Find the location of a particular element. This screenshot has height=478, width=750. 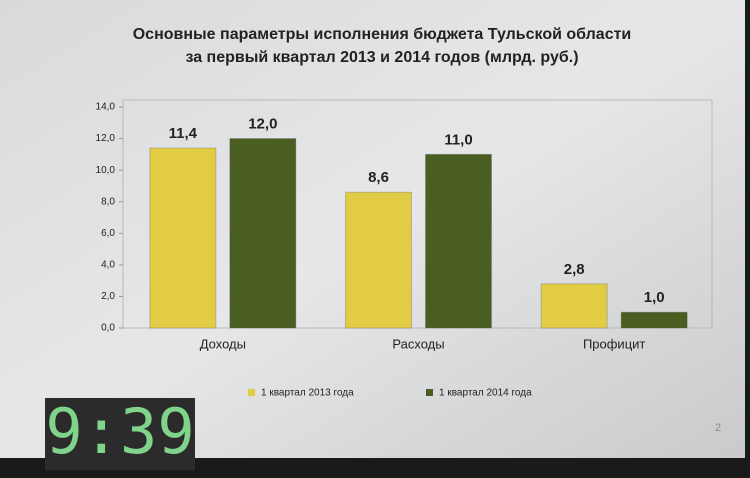

x-tick-label: Профицит is located at coordinates (614, 343).